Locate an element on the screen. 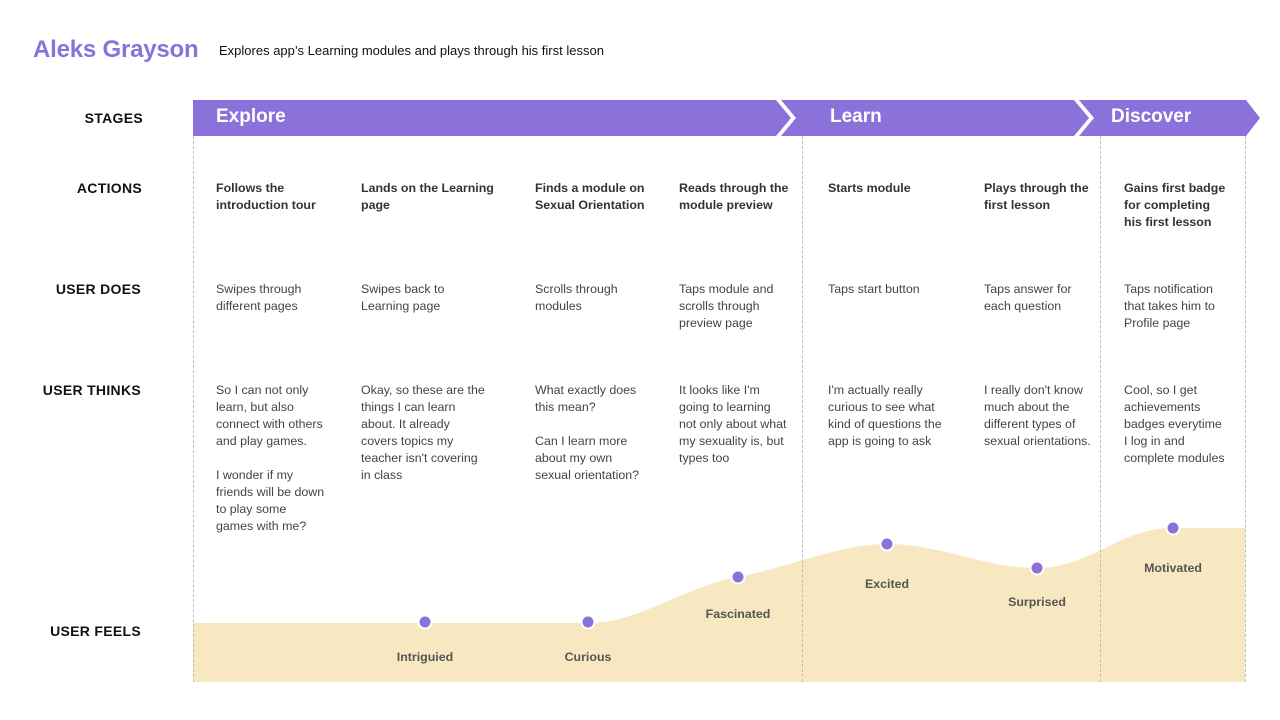  user-does-cell: Taps start button is located at coordinates (874, 289).